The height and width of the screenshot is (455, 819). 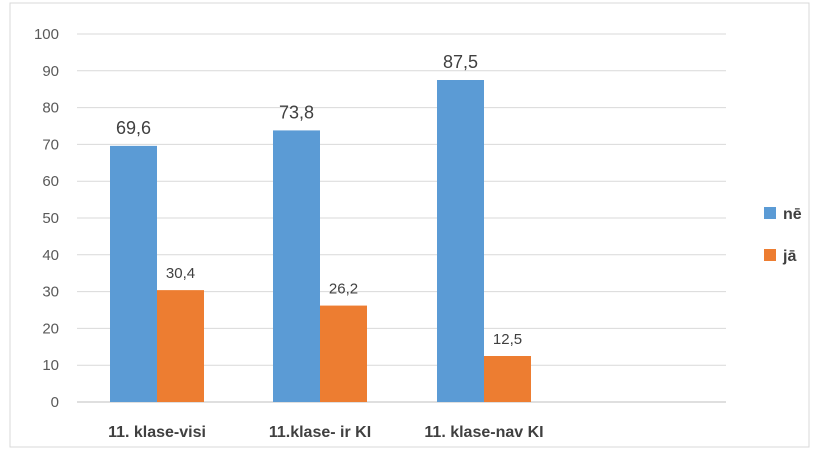 What do you see at coordinates (180, 273) in the screenshot?
I see `data-label: 30,4` at bounding box center [180, 273].